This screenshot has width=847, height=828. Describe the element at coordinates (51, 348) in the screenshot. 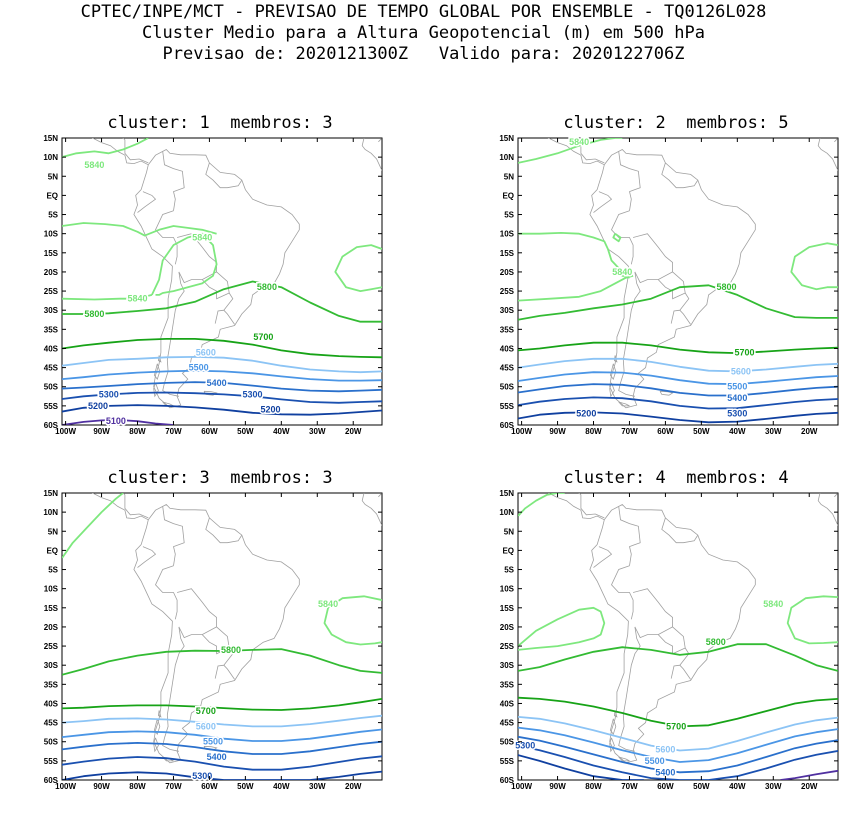

I see `lat-label: 40S` at that location.